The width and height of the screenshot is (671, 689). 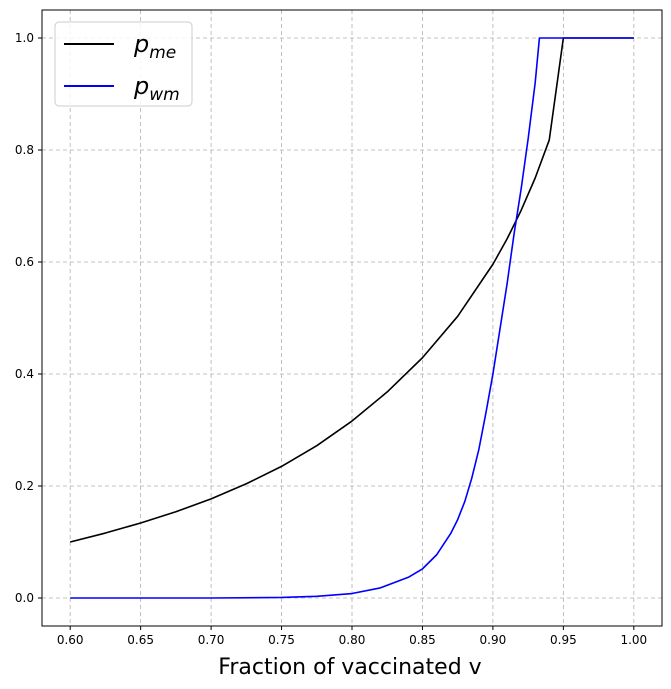 What do you see at coordinates (349, 667) in the screenshot?
I see `x-axis-title: Fraction of vaccinated v` at bounding box center [349, 667].